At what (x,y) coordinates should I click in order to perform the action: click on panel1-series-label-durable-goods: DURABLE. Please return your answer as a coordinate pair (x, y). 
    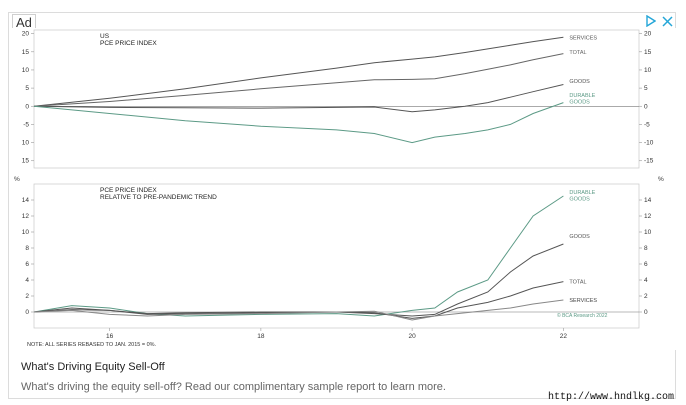
    Looking at the image, I should click on (582, 96).